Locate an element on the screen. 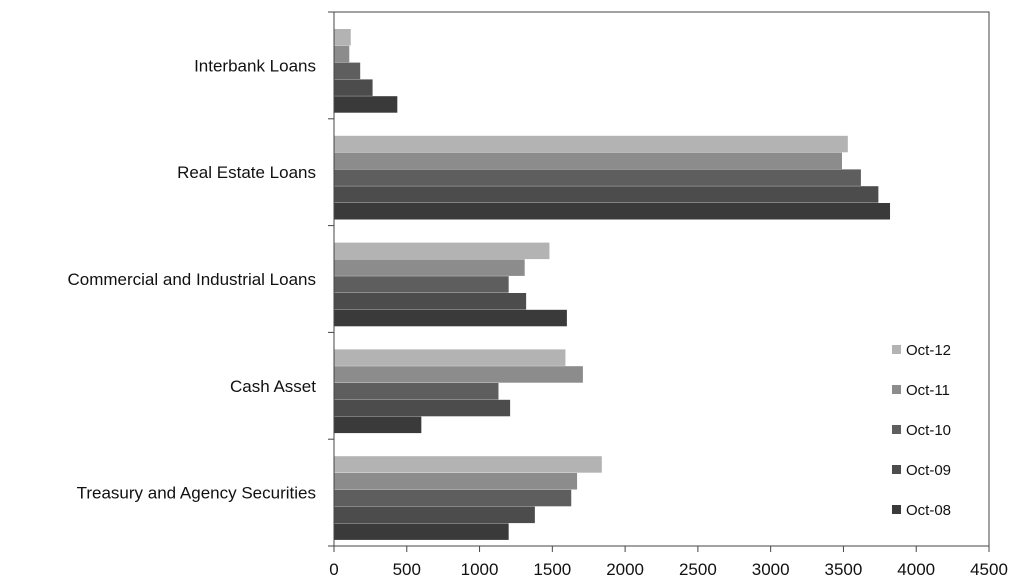 This screenshot has height=581, width=1013. x-tick-label: 1000 is located at coordinates (480, 569).